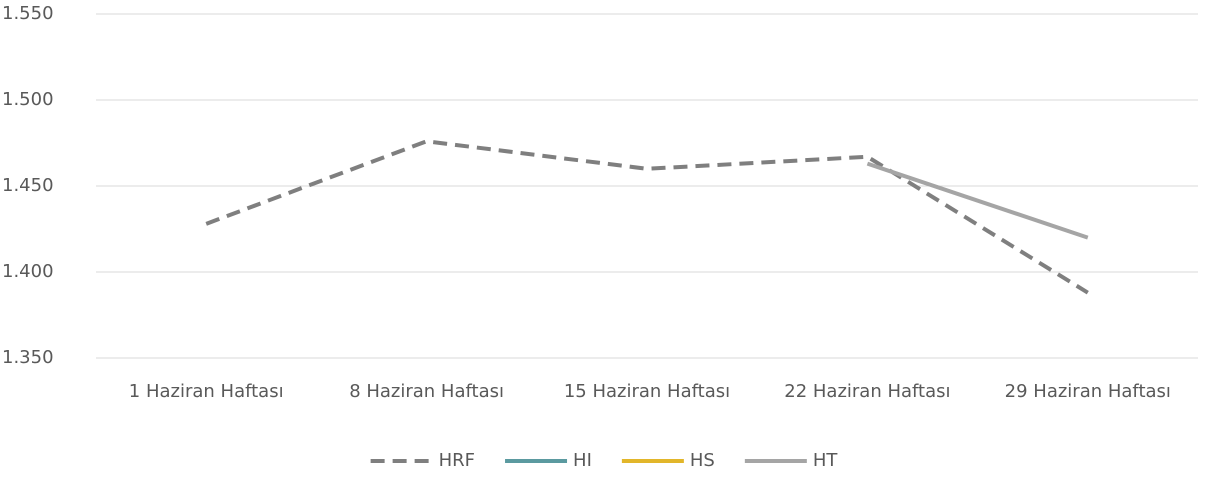 This screenshot has height=480, width=1208. What do you see at coordinates (28, 99) in the screenshot?
I see `y-tick-label: 1.500` at bounding box center [28, 99].